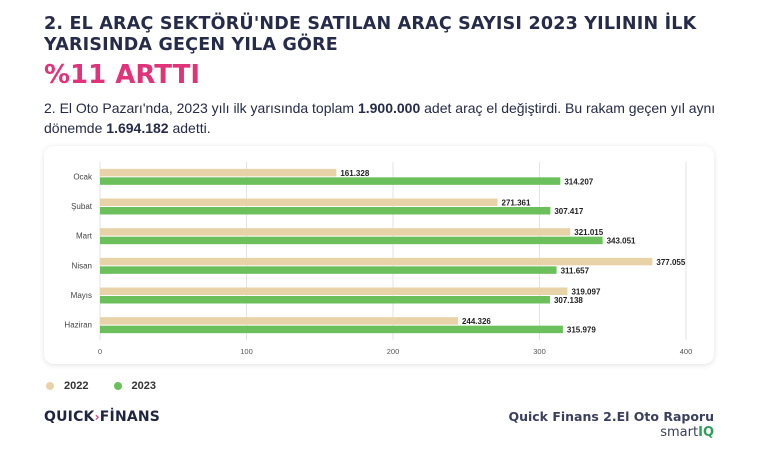 The image size is (760, 450). What do you see at coordinates (476, 321) in the screenshot?
I see `data-label: 244.326` at bounding box center [476, 321].